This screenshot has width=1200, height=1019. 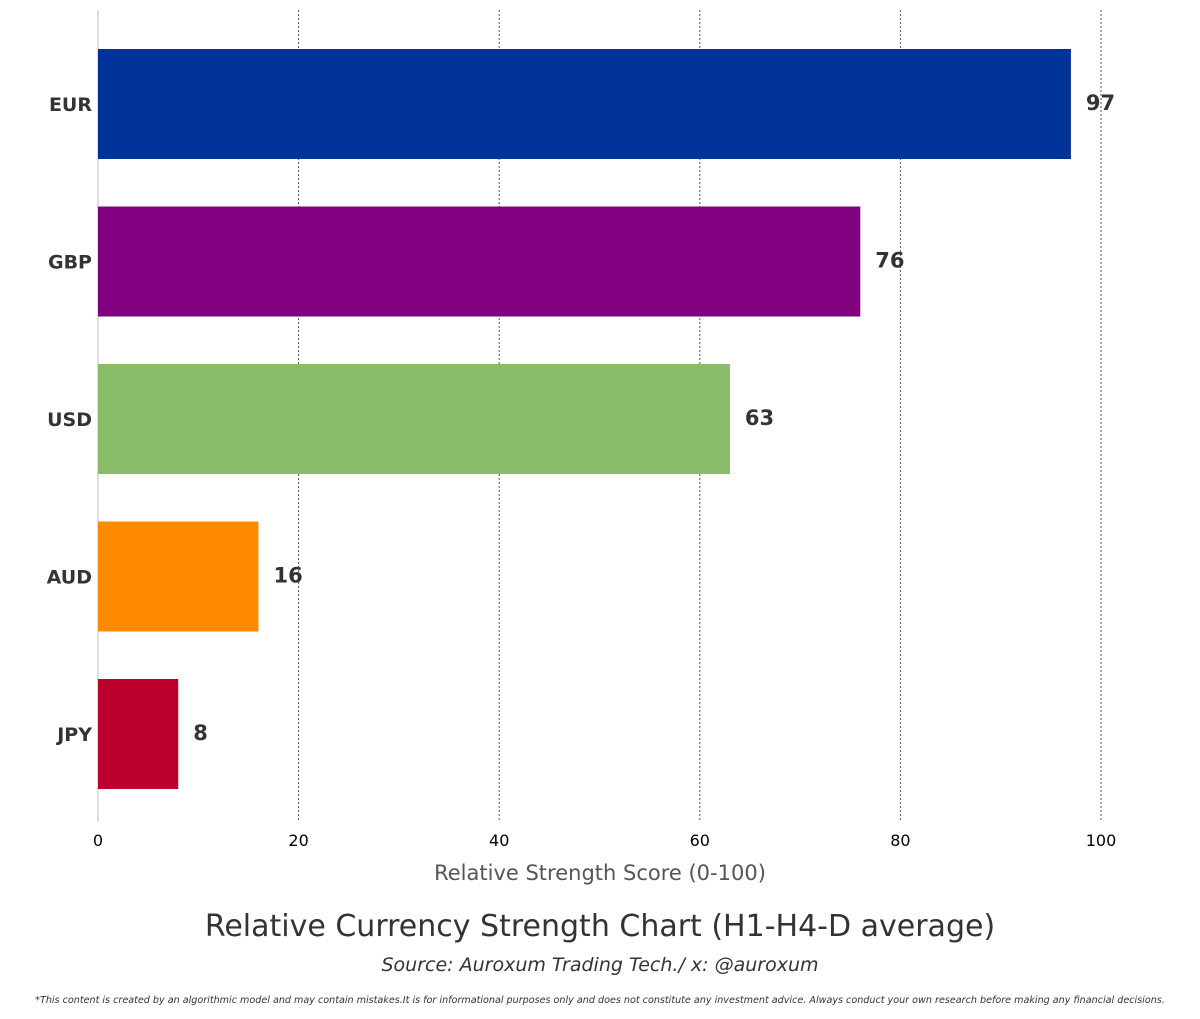 What do you see at coordinates (1101, 840) in the screenshot?
I see `x-tick-label-100: 100` at bounding box center [1101, 840].